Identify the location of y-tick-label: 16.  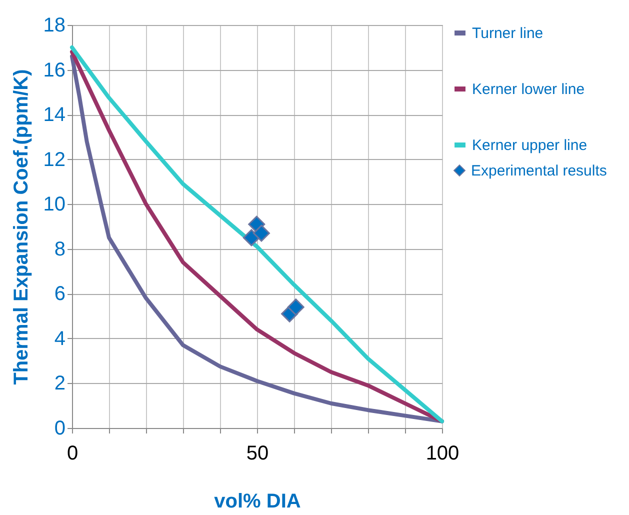
(54, 70).